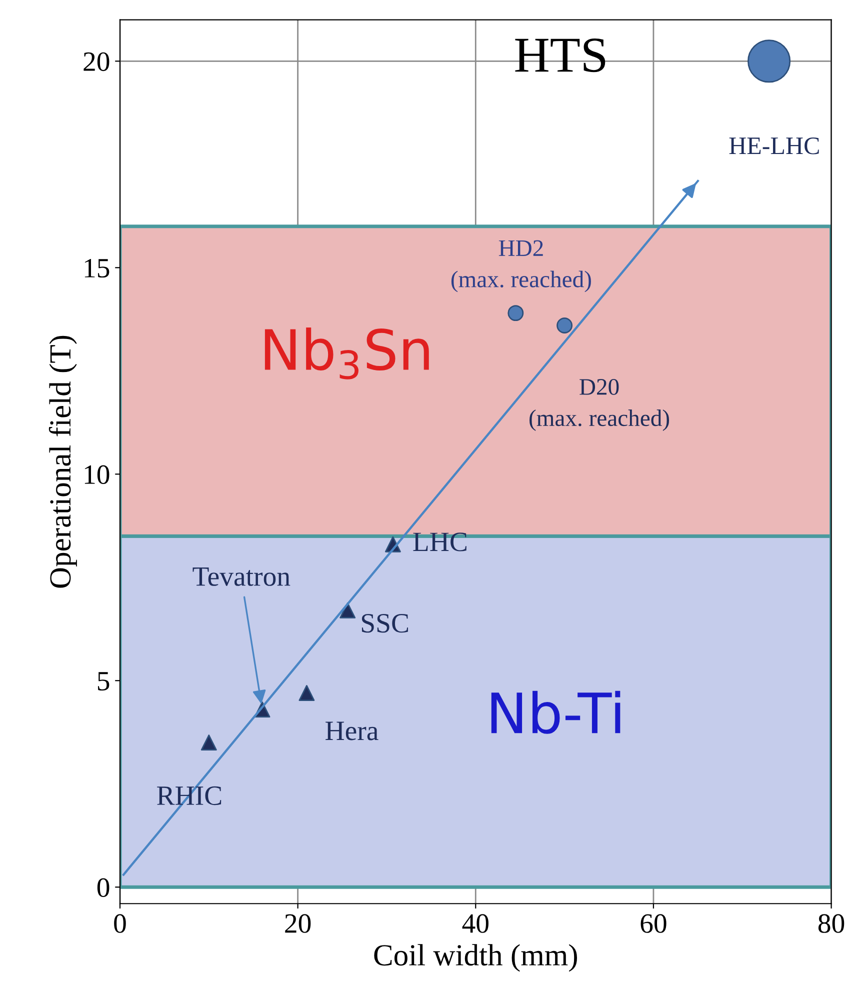  I want to click on annotation: HD2 (max. reached), so click(521, 266).